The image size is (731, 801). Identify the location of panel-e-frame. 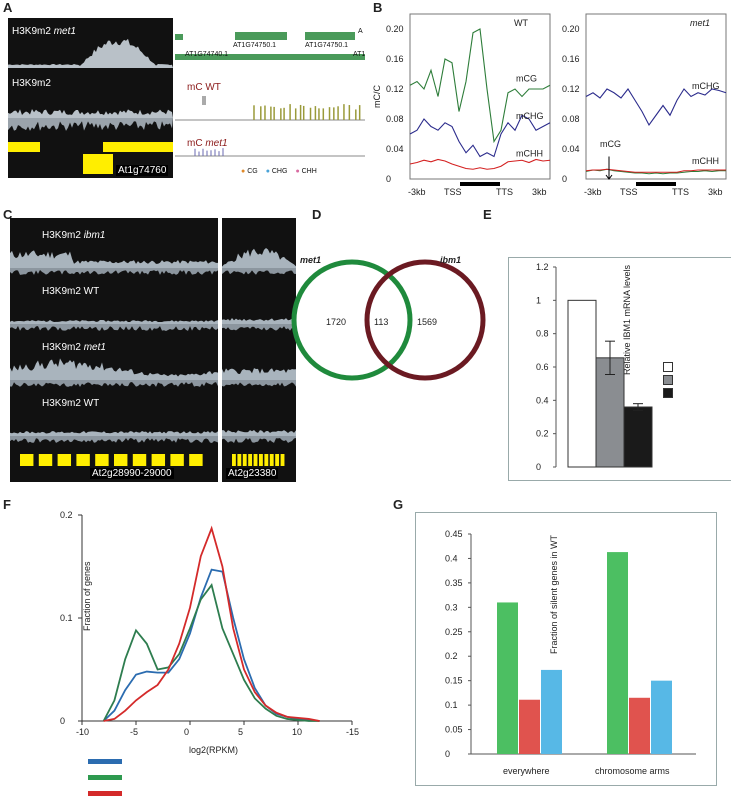
(619, 369).